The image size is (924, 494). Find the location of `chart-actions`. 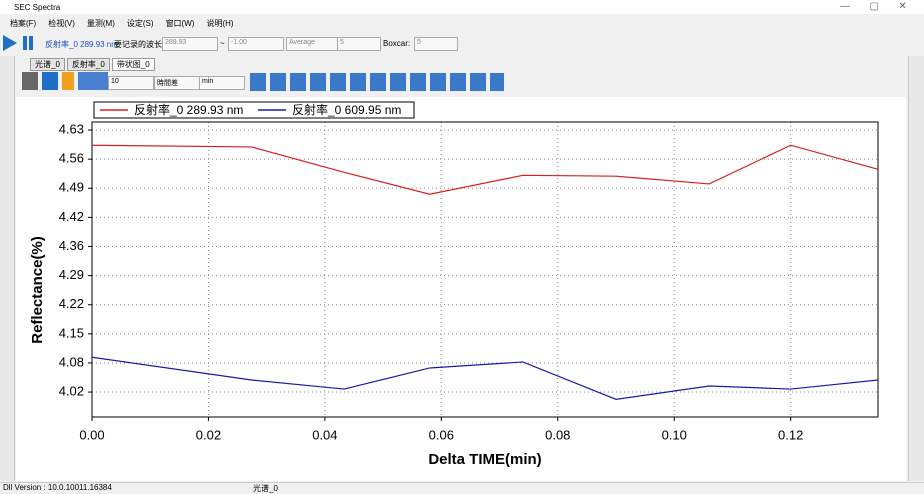

chart-actions is located at coordinates (377, 82).